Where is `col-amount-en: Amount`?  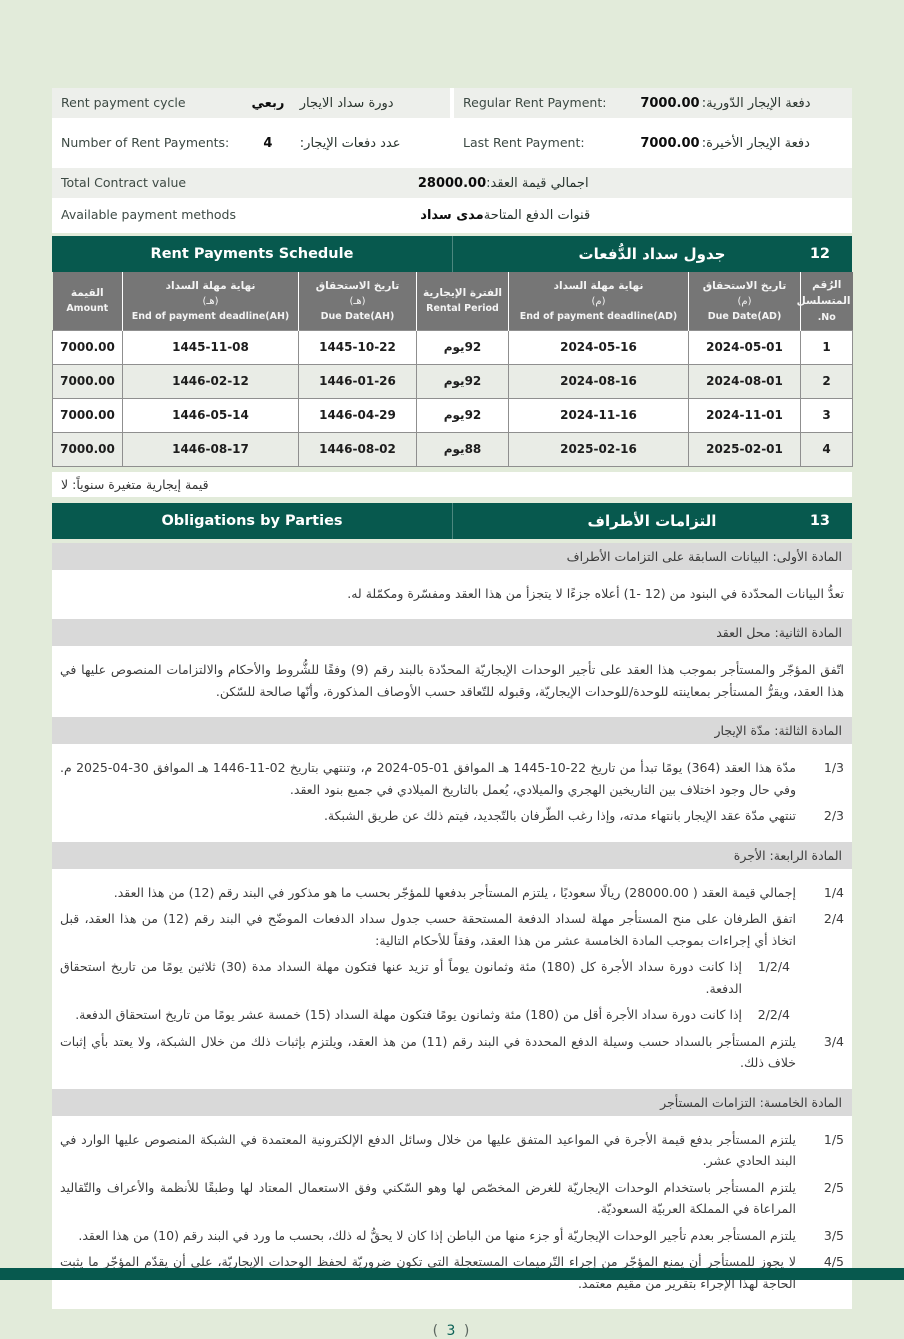
col-amount-en: Amount is located at coordinates (87, 309).